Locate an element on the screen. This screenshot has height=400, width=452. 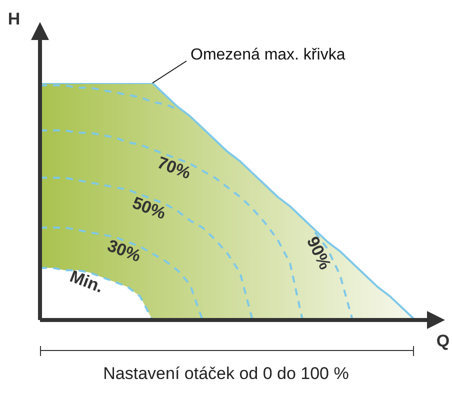
text: 50% is located at coordinates (149, 208).